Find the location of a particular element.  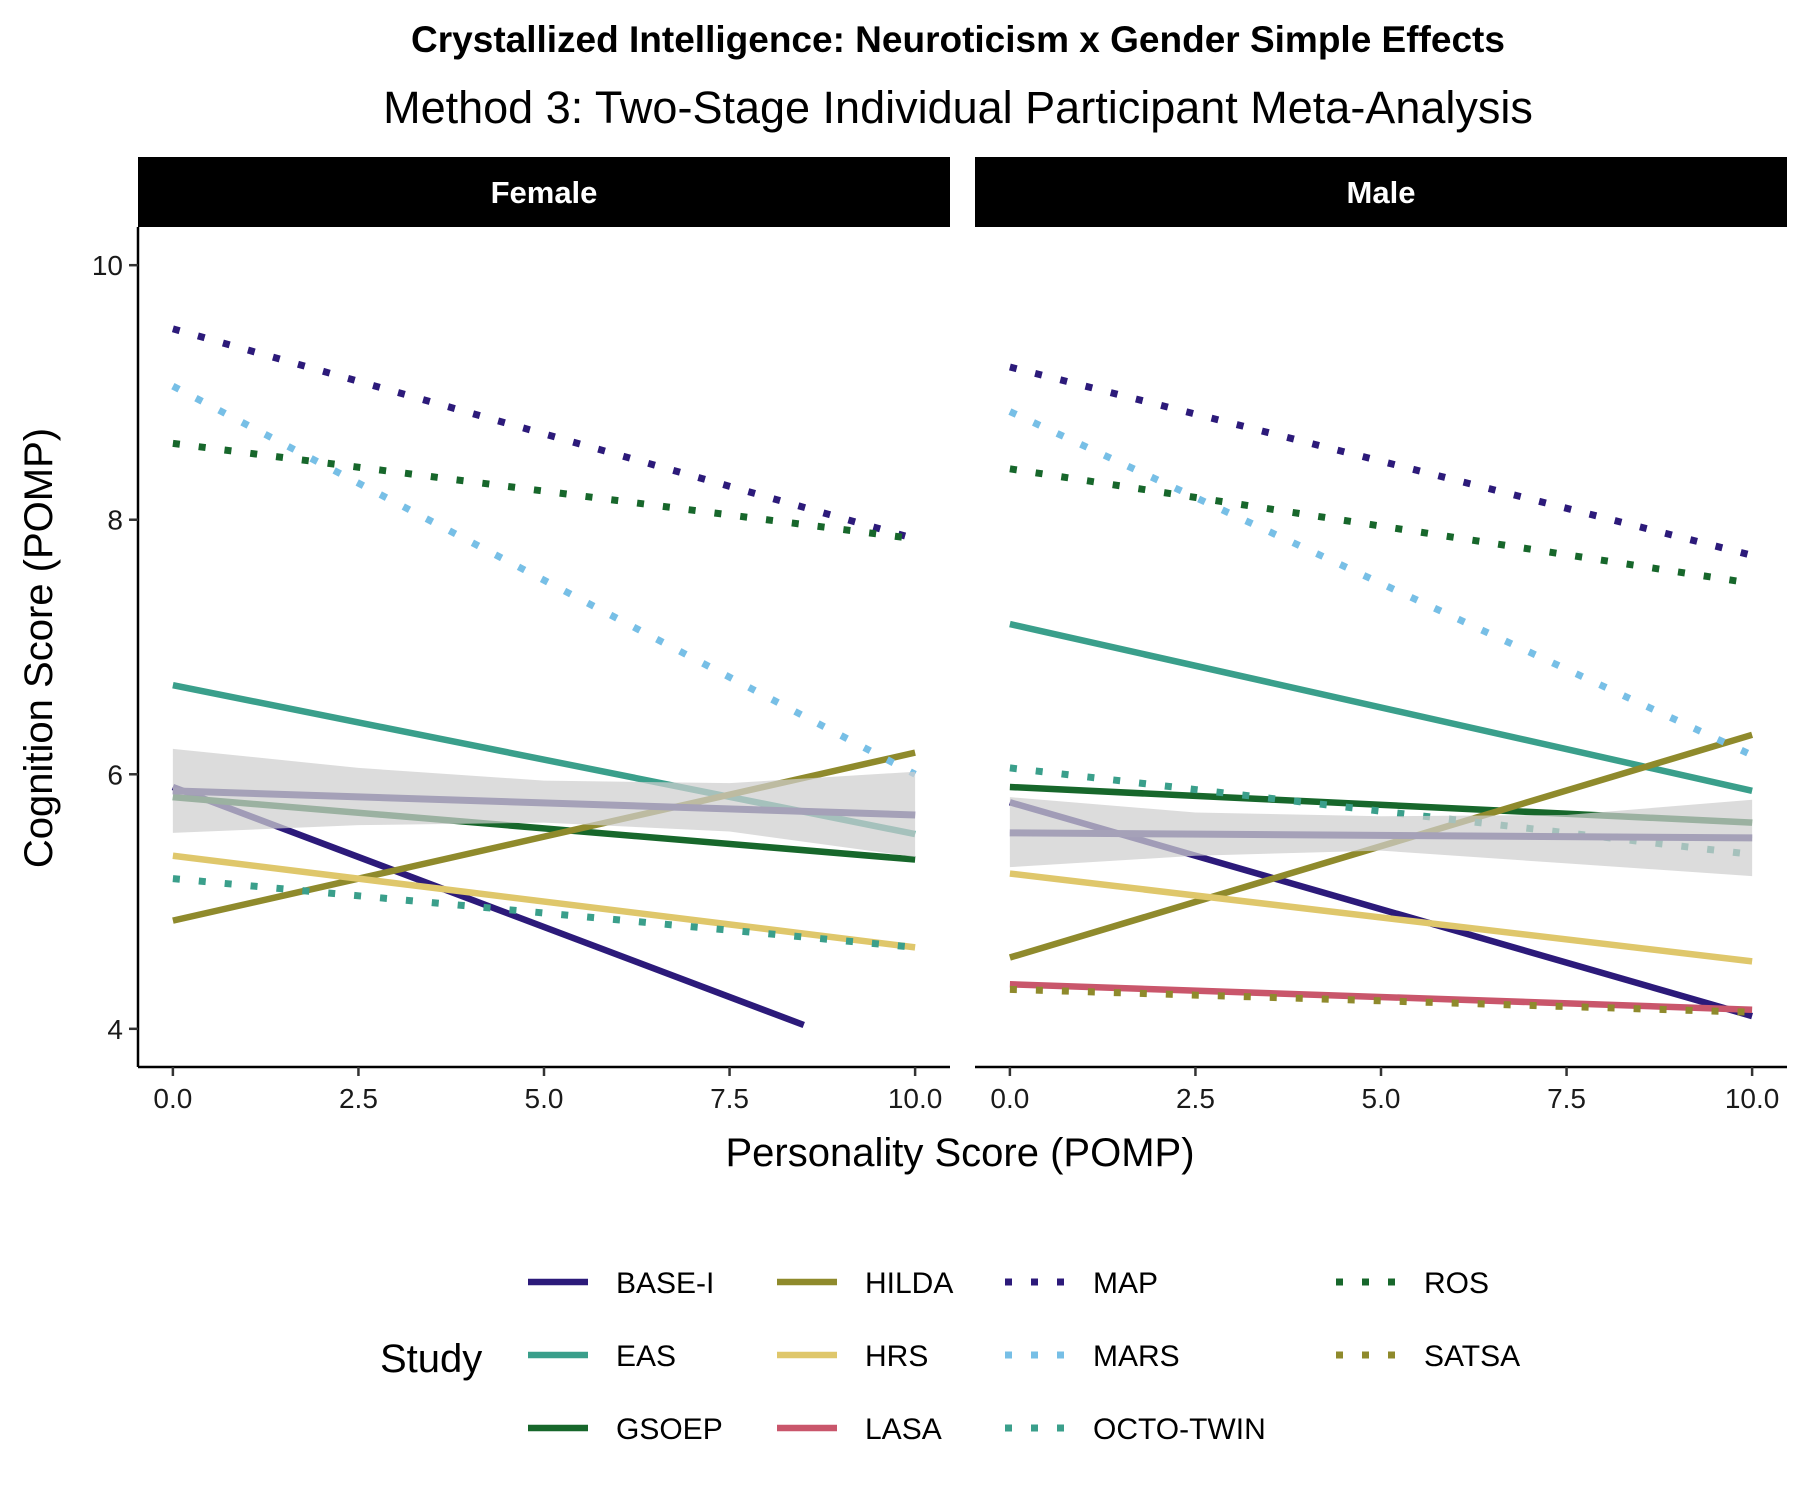

legend-label-hrs: HRS is located at coordinates (896, 1356).